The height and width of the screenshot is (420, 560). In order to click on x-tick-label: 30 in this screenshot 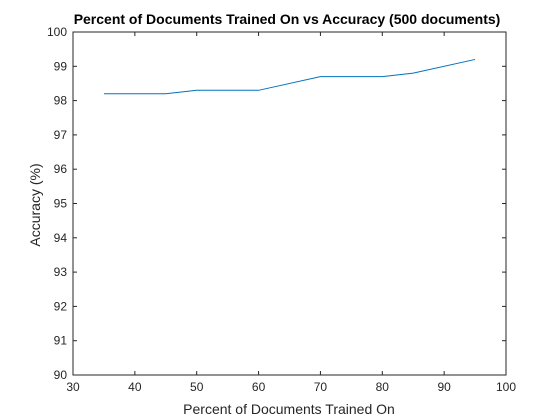, I will do `click(73, 387)`.